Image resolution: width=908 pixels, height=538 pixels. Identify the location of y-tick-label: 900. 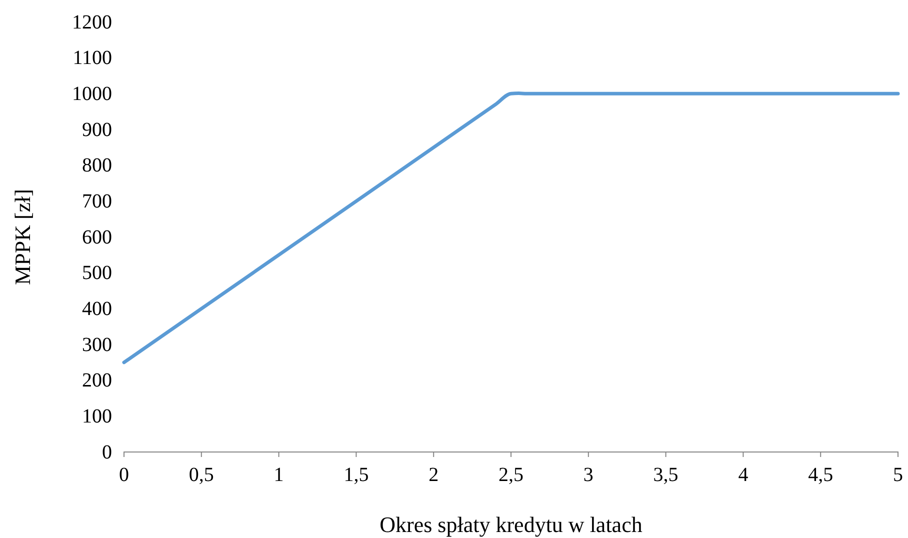
(97, 129).